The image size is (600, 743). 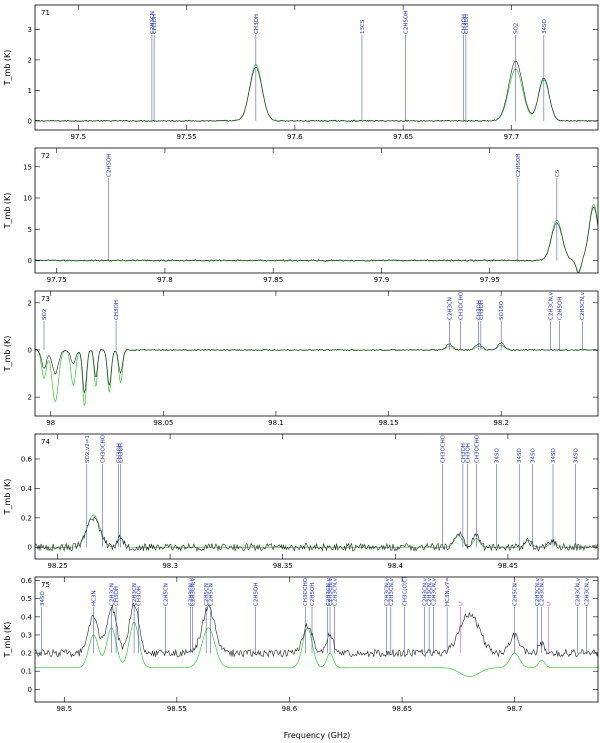 I want to click on x-tick-label: 97.9, so click(x=382, y=280).